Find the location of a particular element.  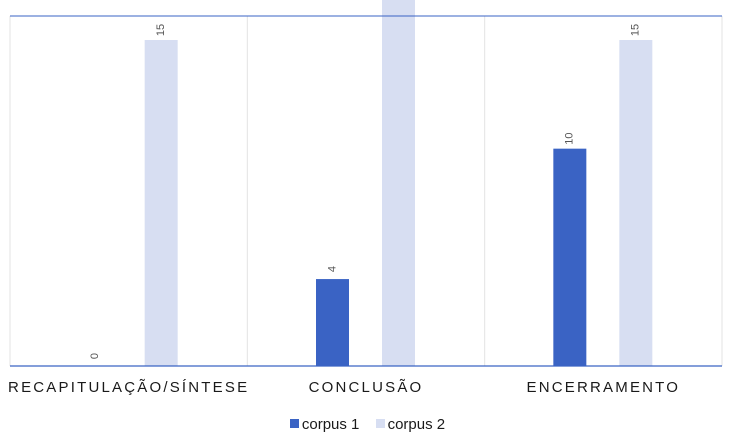

legend: corpus 1 corpus 2 is located at coordinates (367, 424).